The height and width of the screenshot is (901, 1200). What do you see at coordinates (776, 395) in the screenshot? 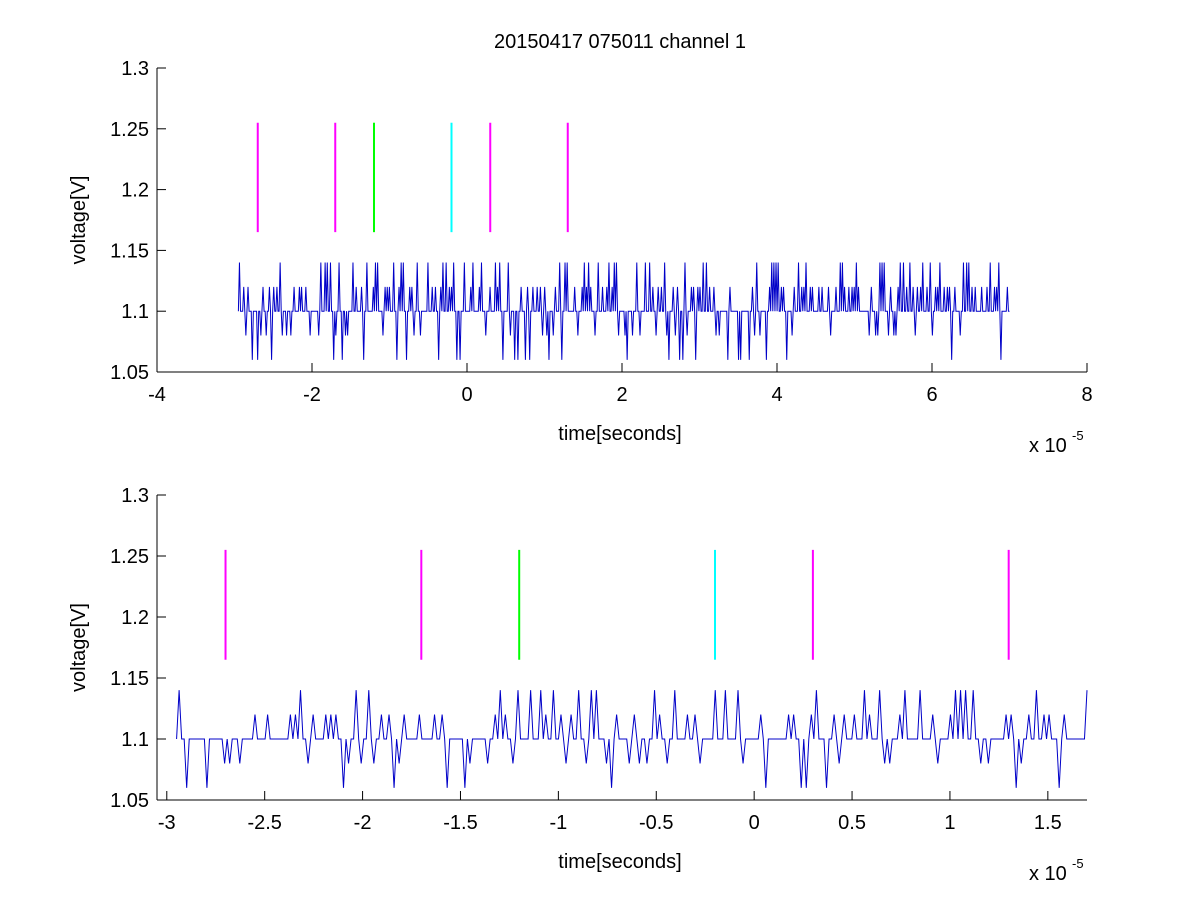
I see `x-tick-label: 4` at bounding box center [776, 395].